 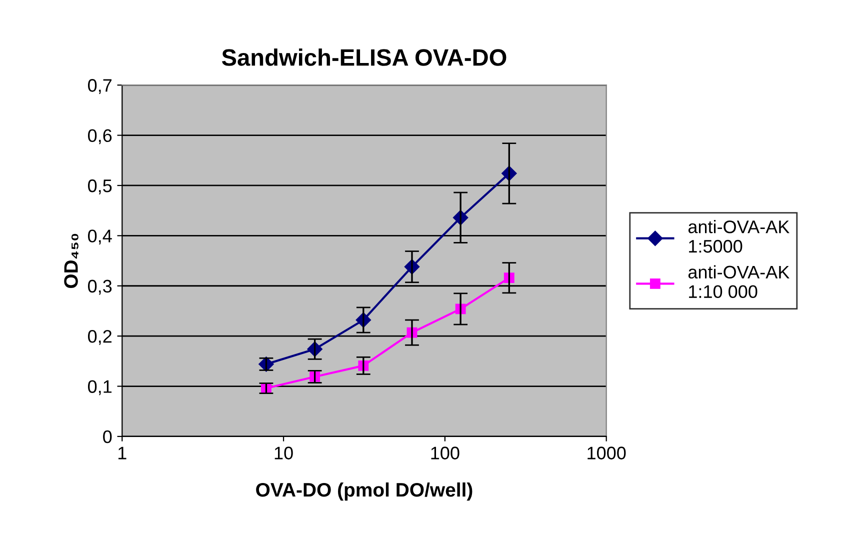 What do you see at coordinates (364, 57) in the screenshot?
I see `chart-title: Sandwich-ELISA OVA-DO` at bounding box center [364, 57].